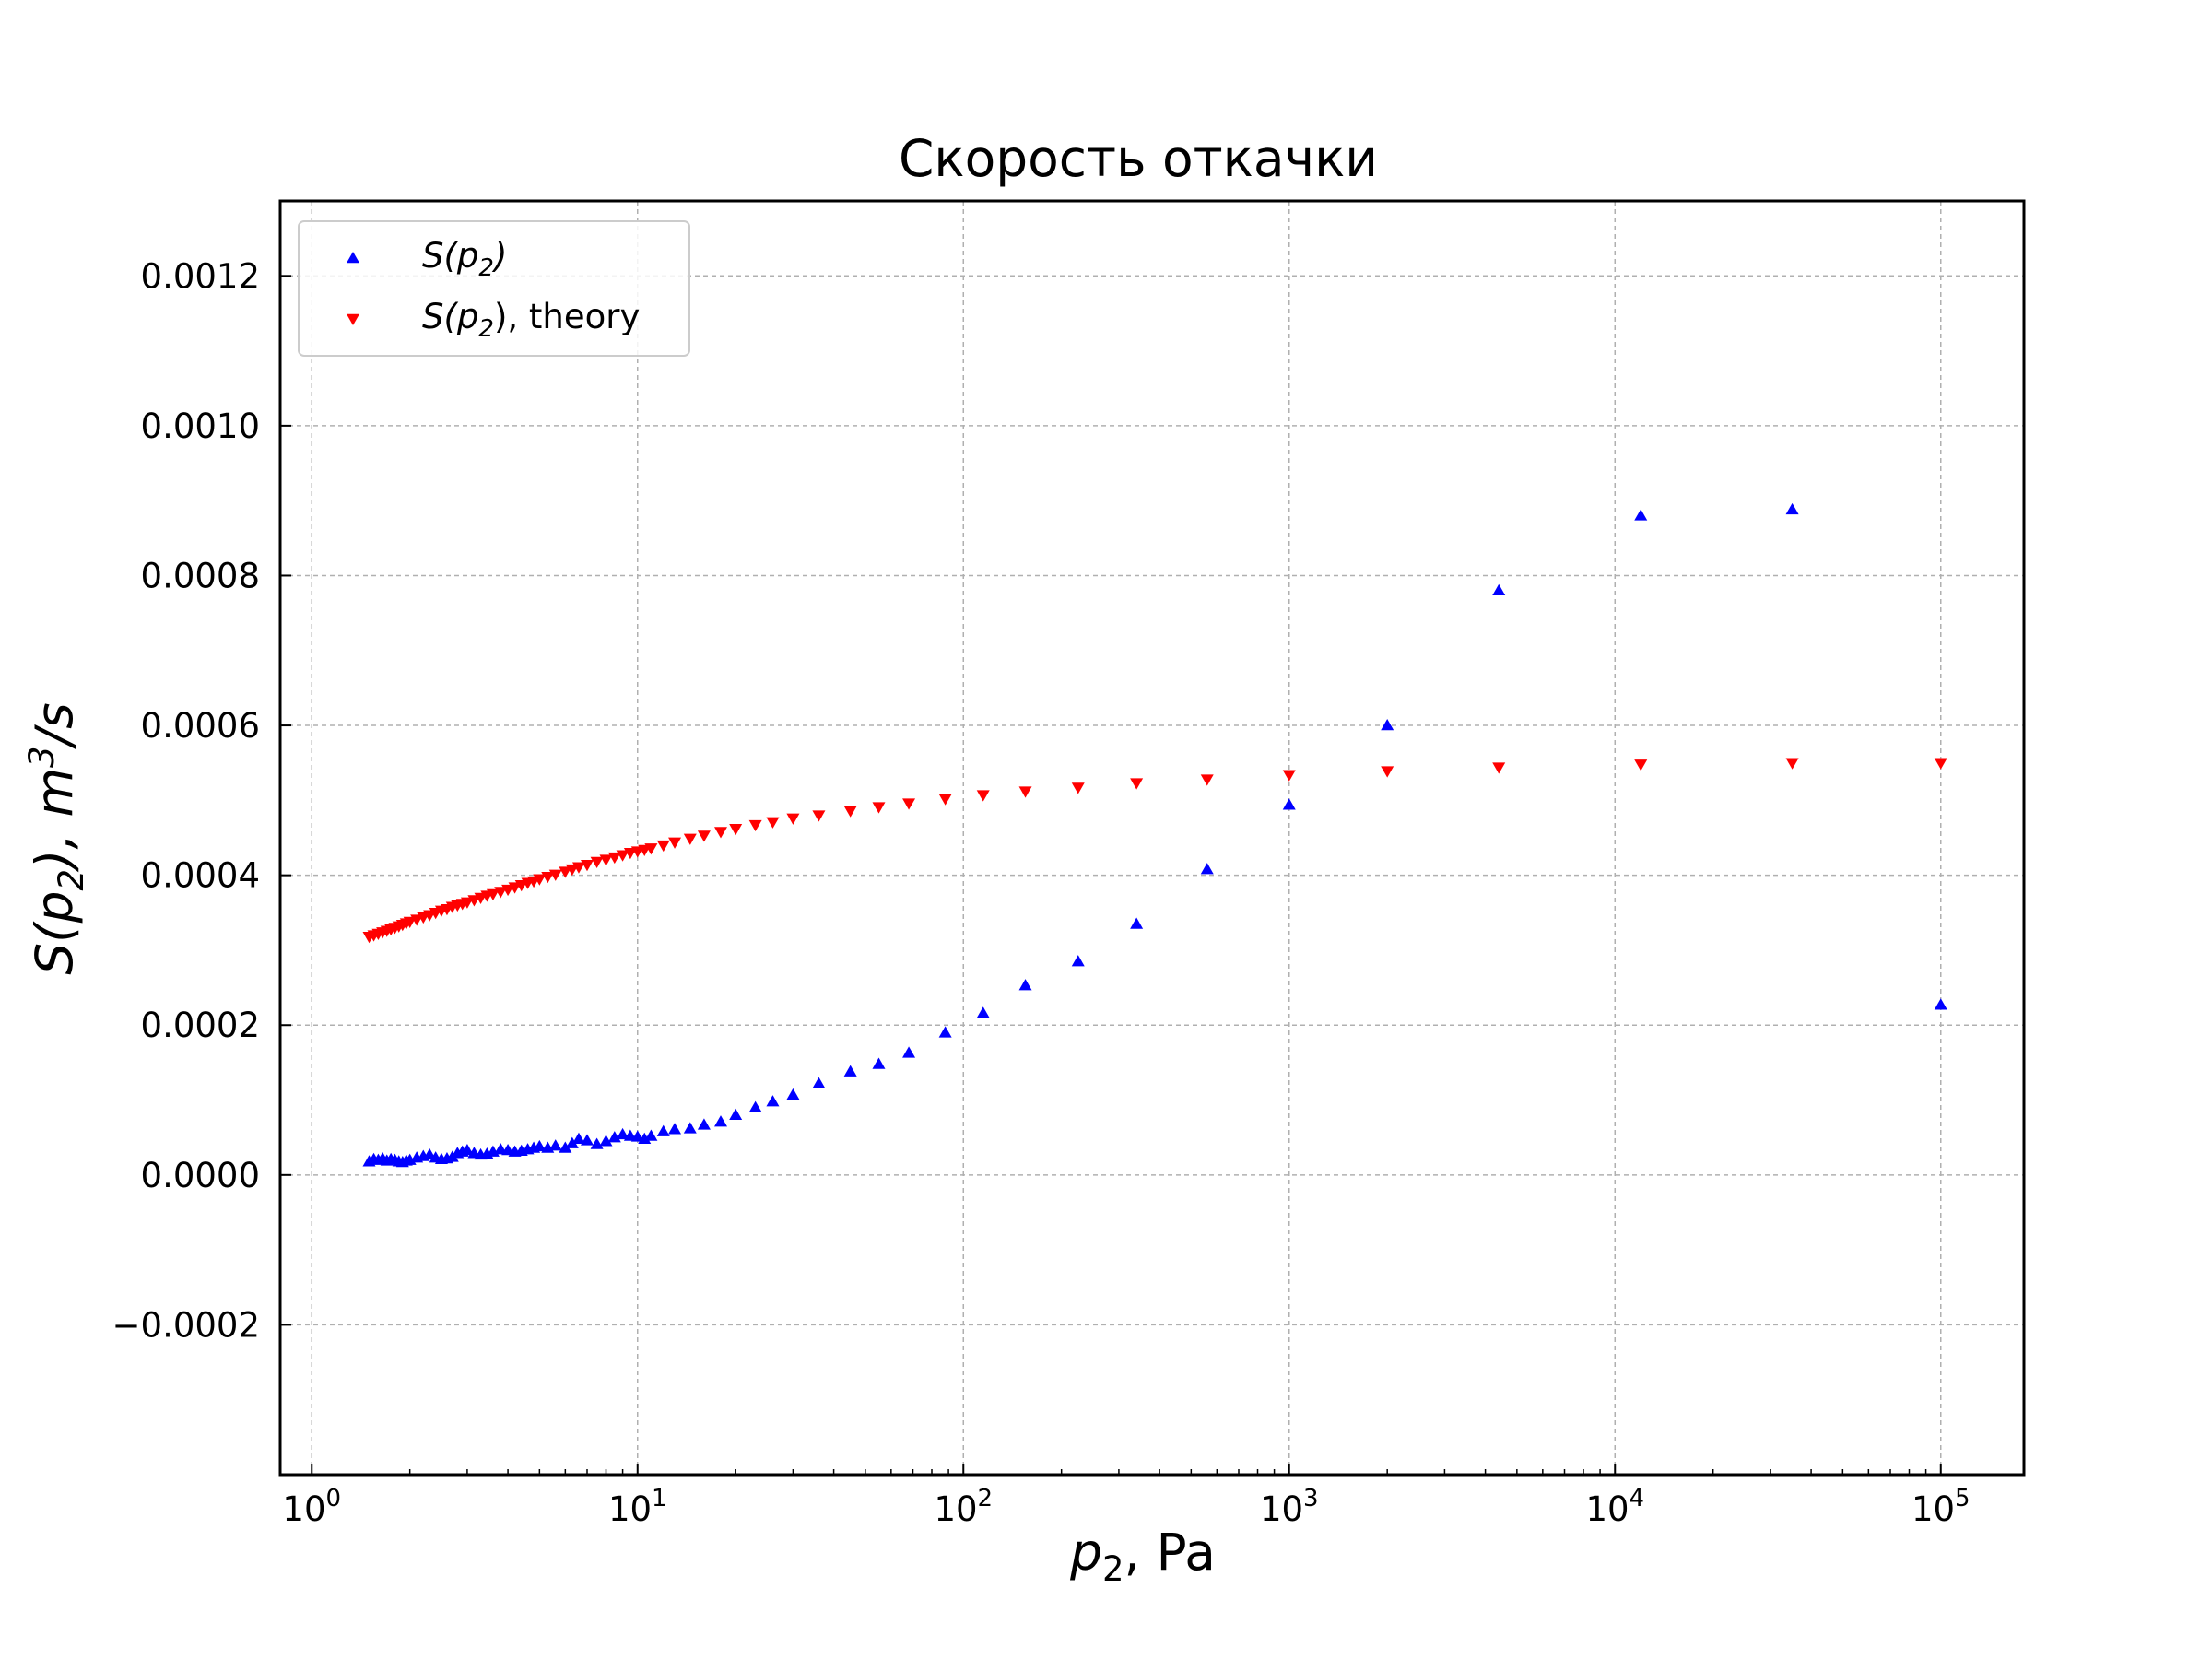 The image size is (2212, 1659). I want to click on legend-label-measured: S(p2), so click(464, 259).